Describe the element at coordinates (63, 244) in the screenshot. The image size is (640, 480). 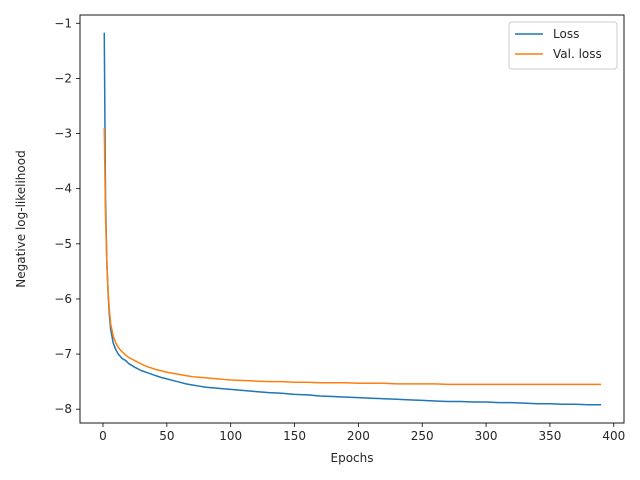
I see `y-tick-label: −5` at that location.